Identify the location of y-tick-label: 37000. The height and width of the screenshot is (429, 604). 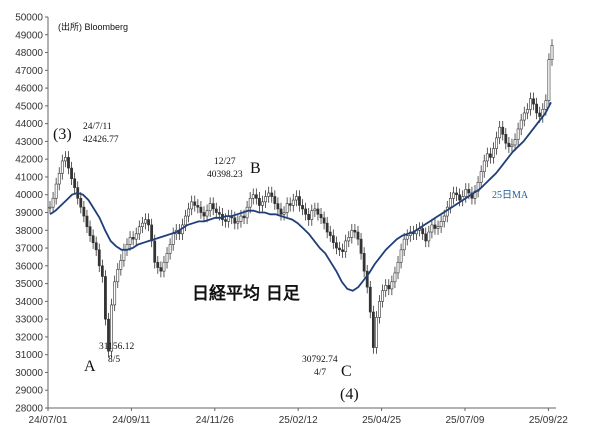
(29, 249).